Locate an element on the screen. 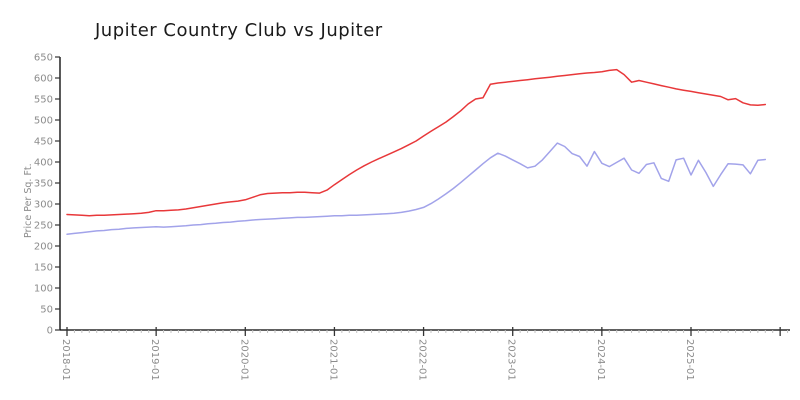 This screenshot has height=400, width=800. y-tick-label: 450 is located at coordinates (43, 142).